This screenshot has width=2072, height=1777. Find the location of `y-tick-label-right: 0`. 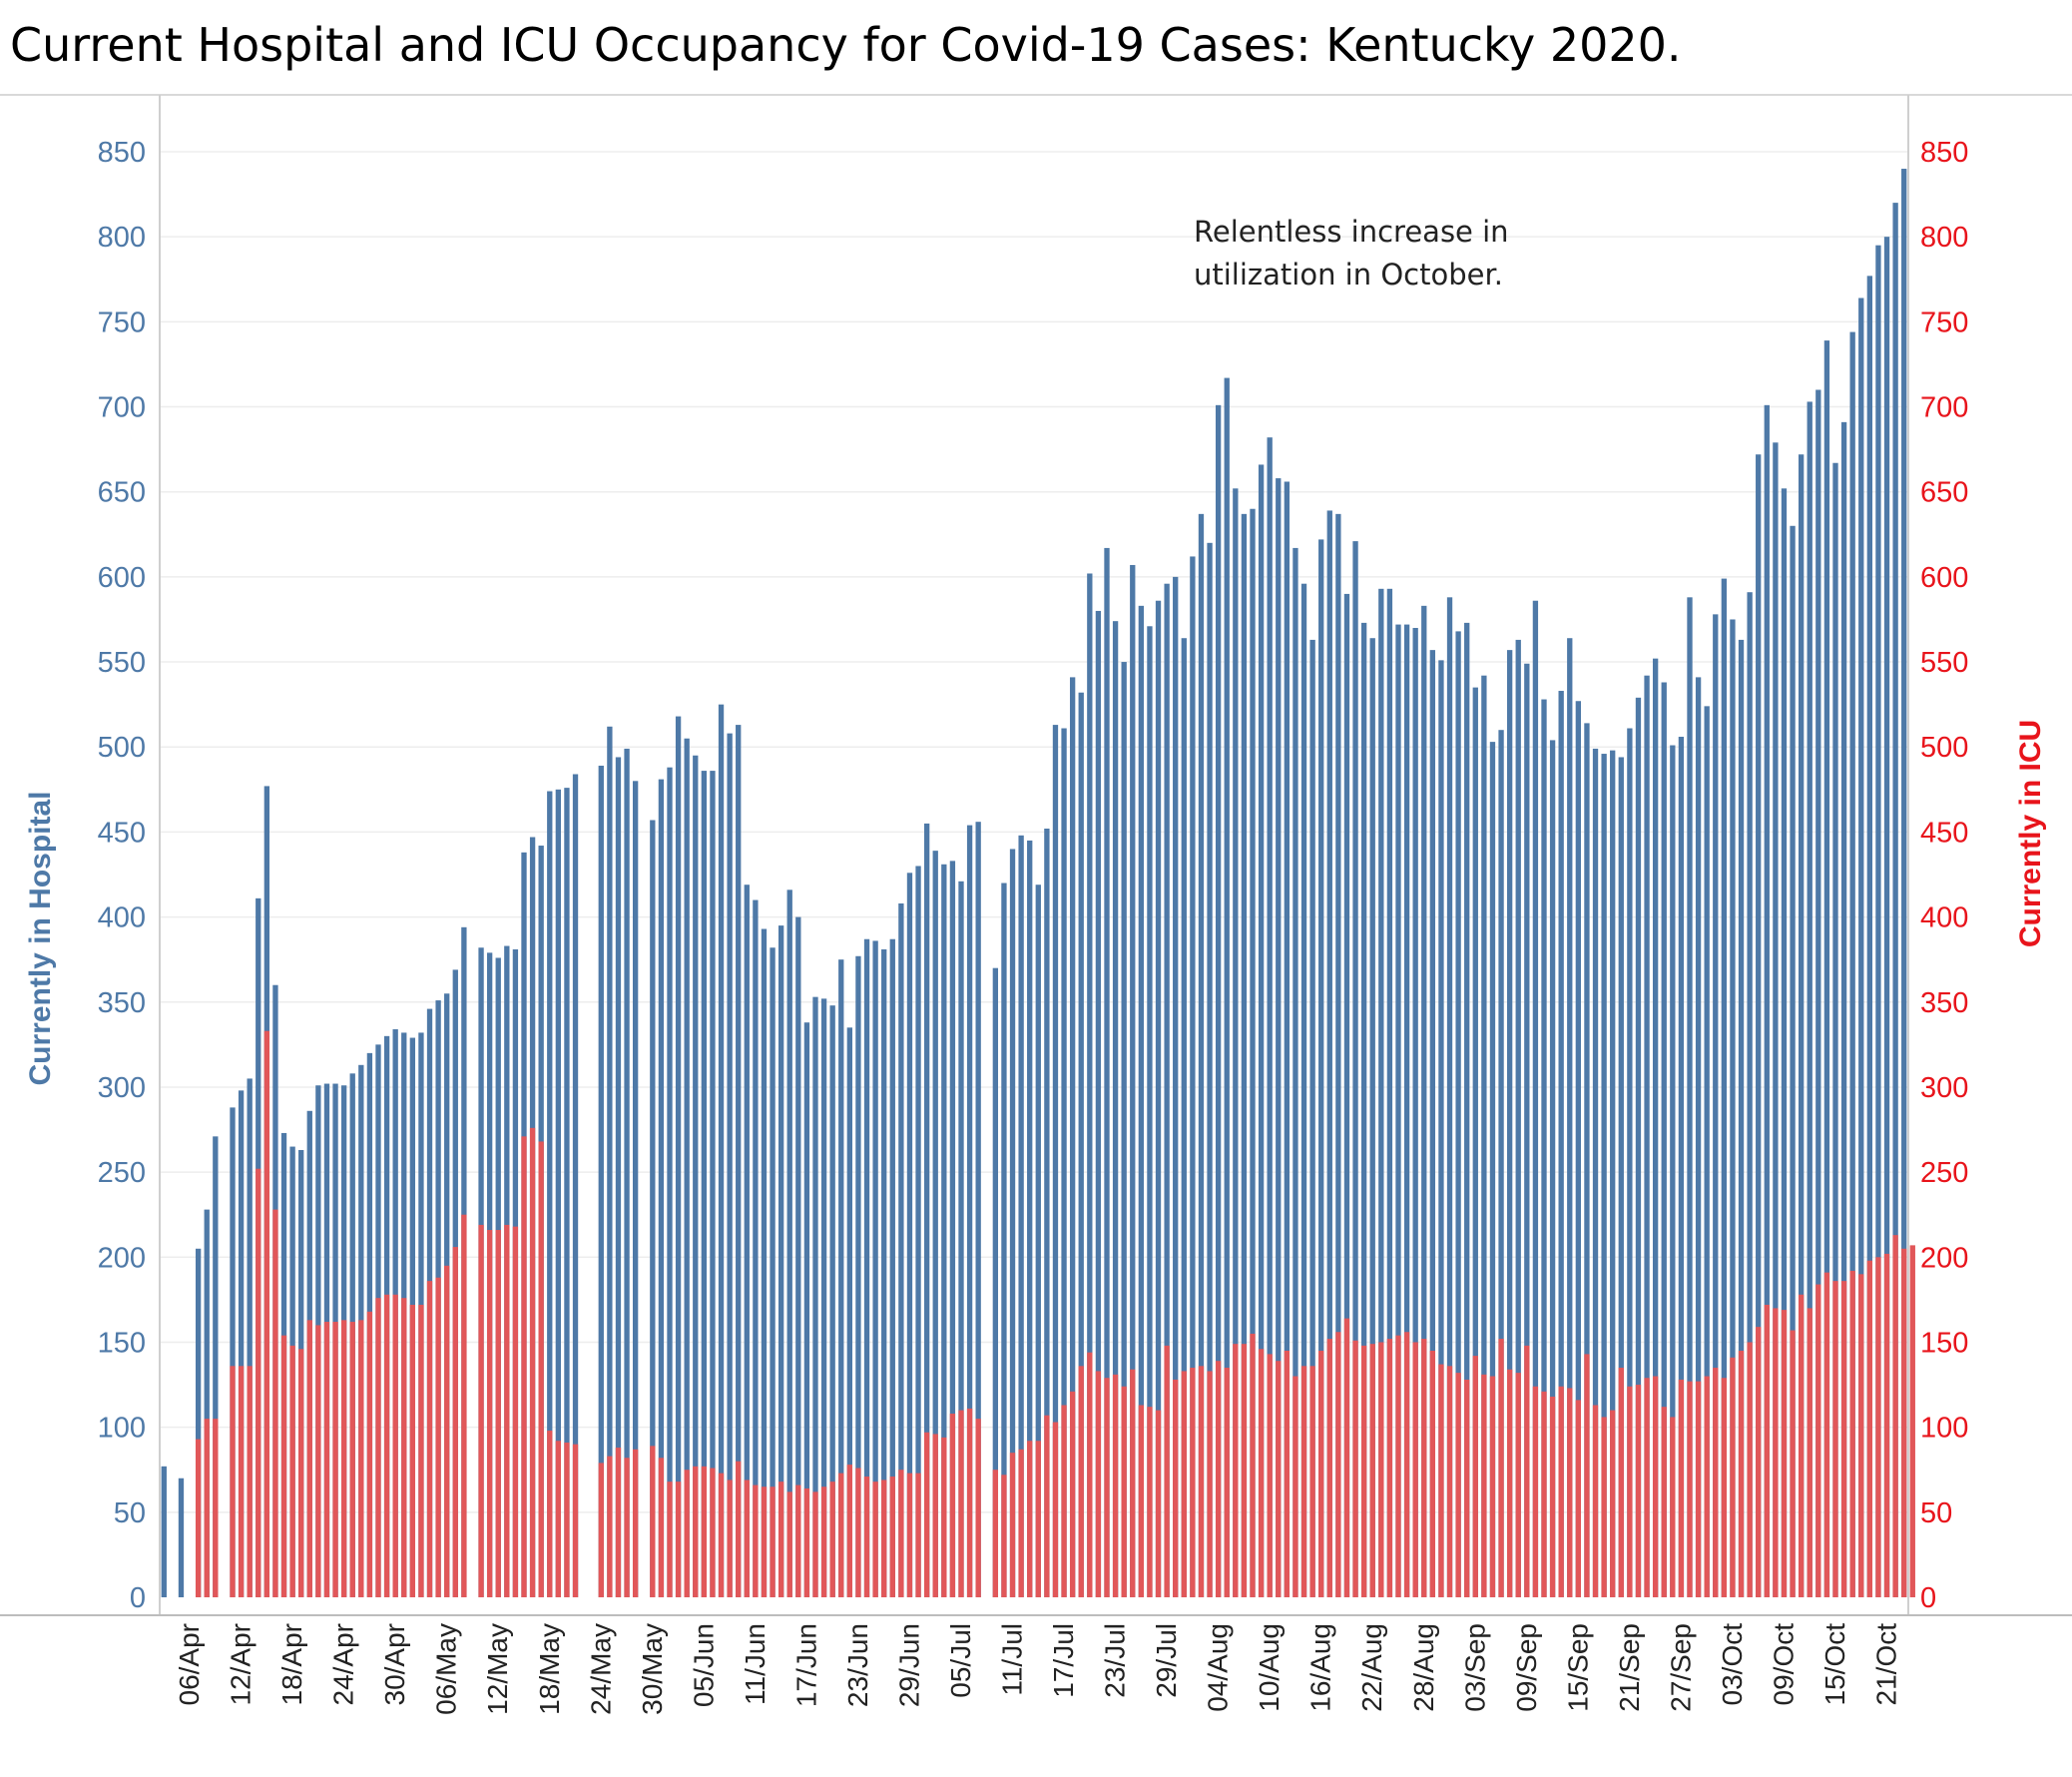

y-tick-label-right: 0 is located at coordinates (1928, 1598).